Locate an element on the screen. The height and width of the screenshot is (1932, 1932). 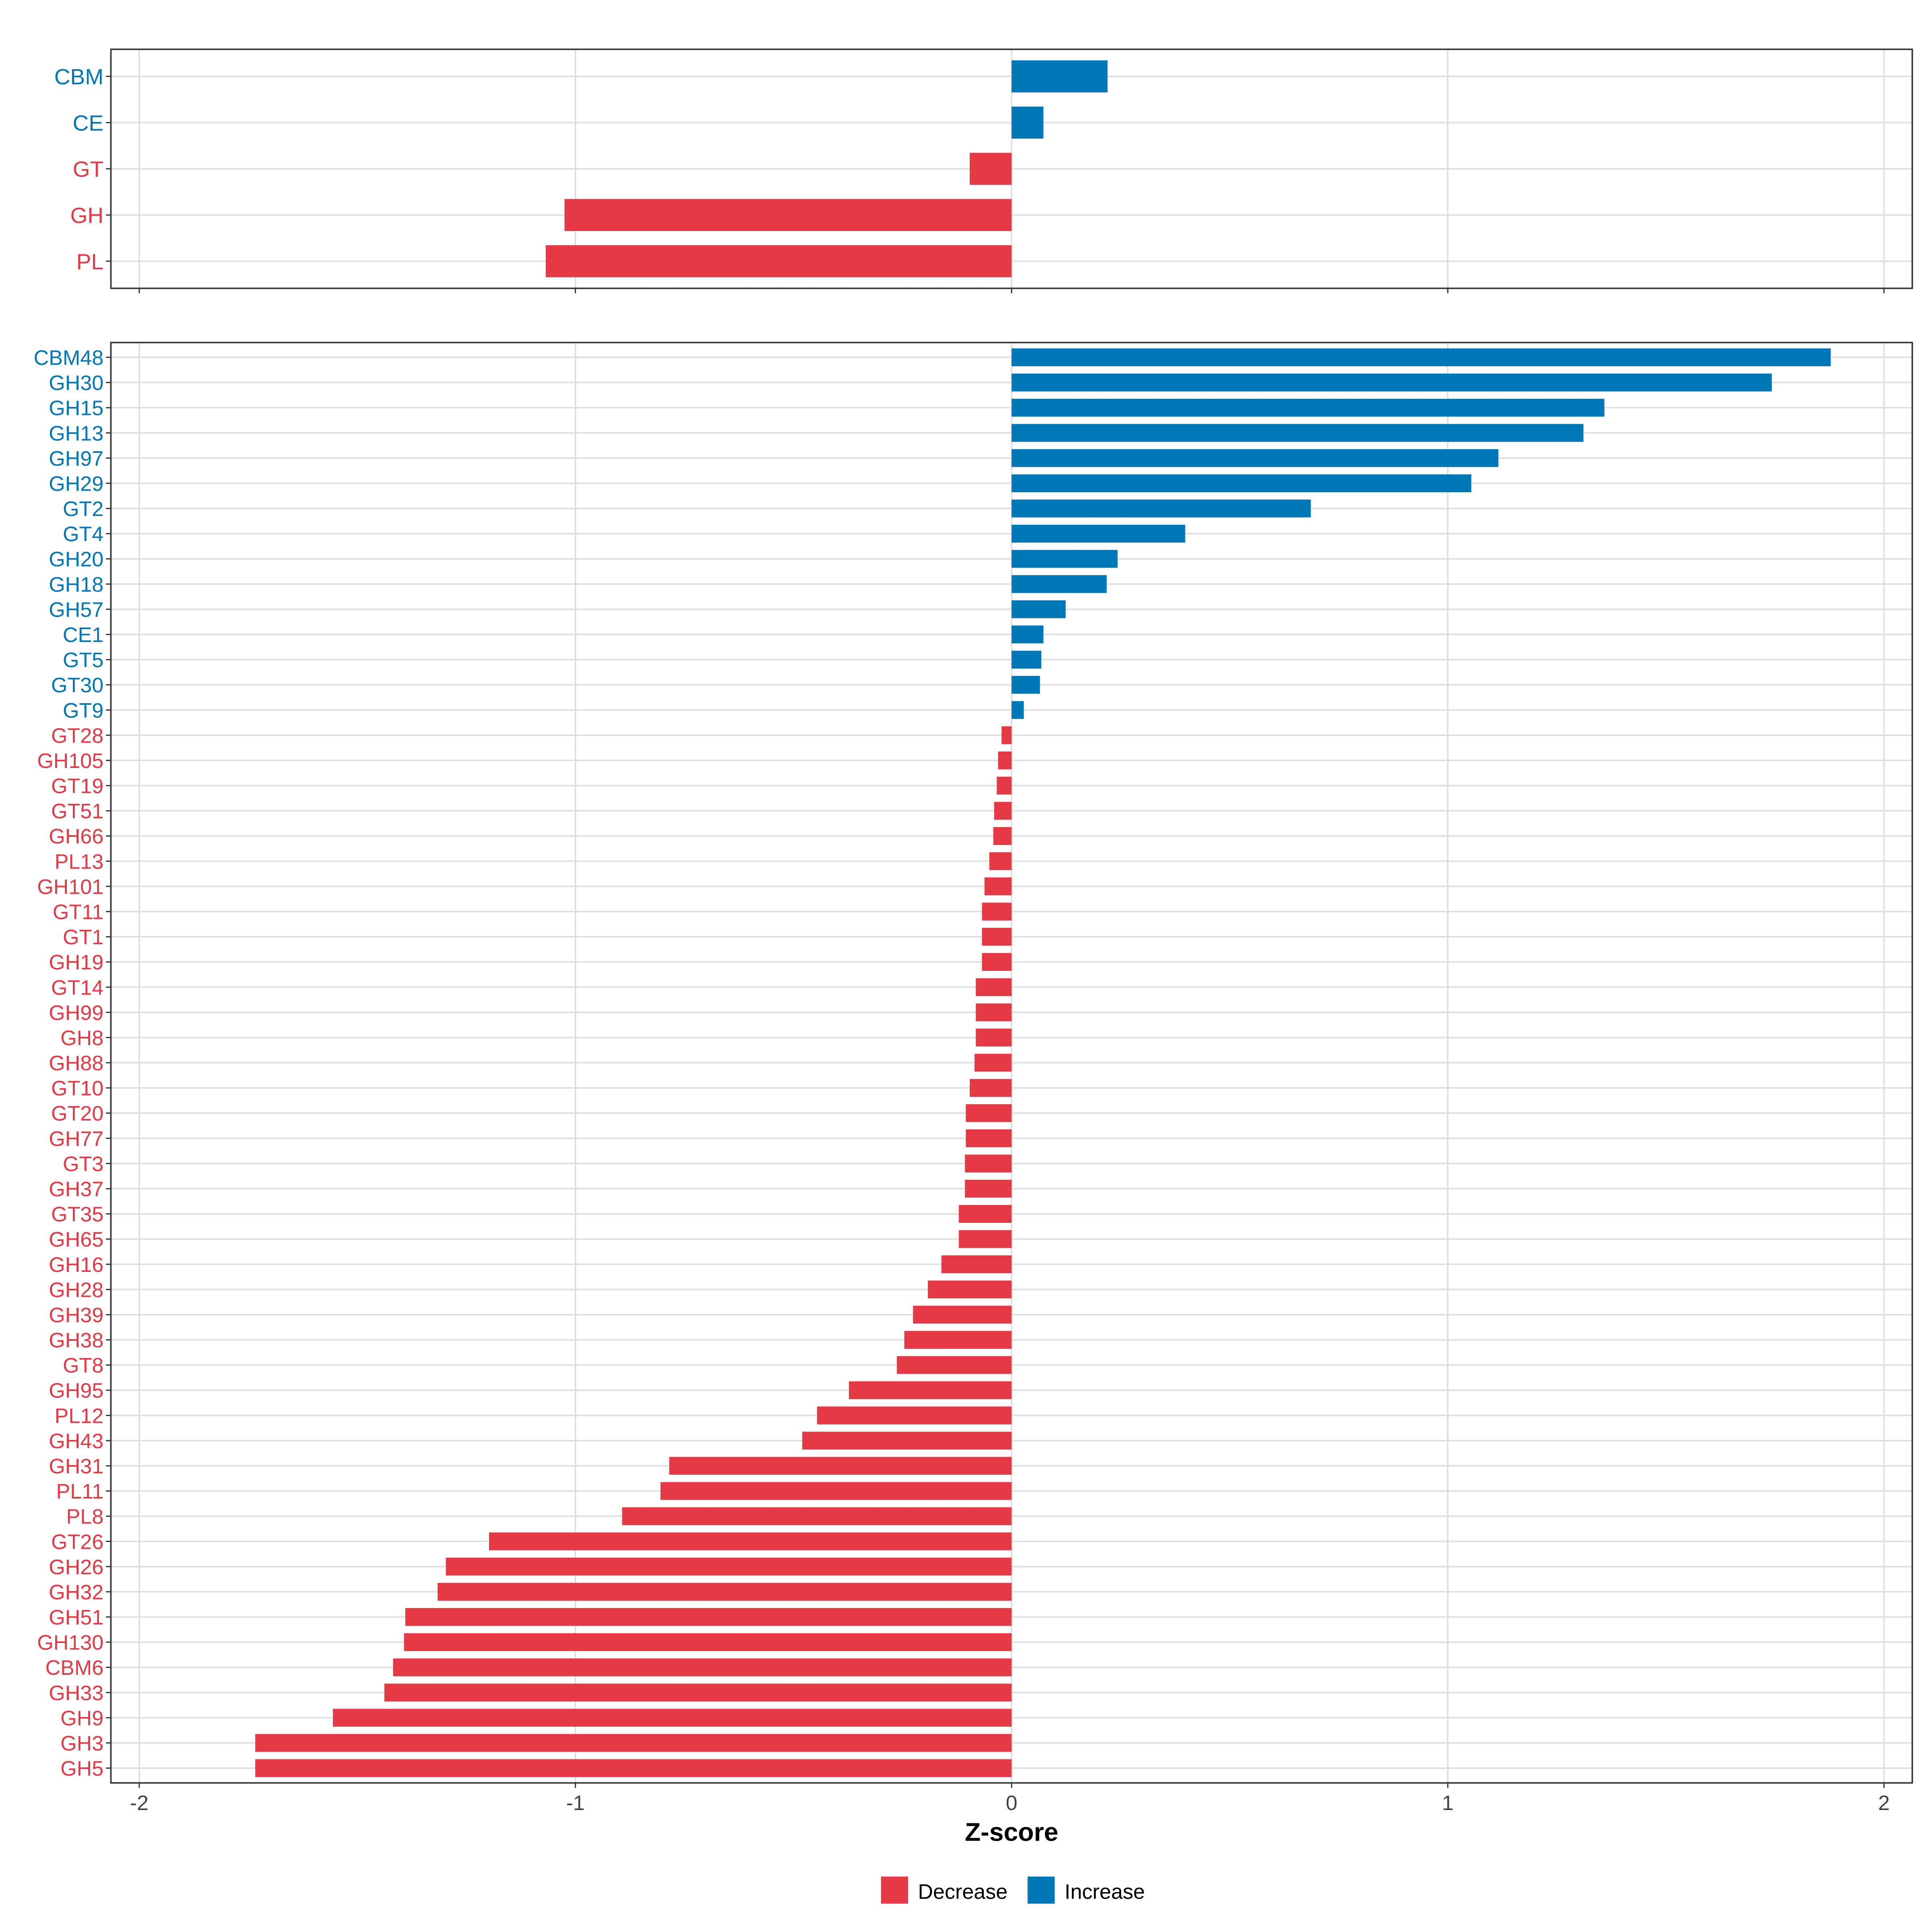
y-tick-label: GH28 is located at coordinates (76, 1290).